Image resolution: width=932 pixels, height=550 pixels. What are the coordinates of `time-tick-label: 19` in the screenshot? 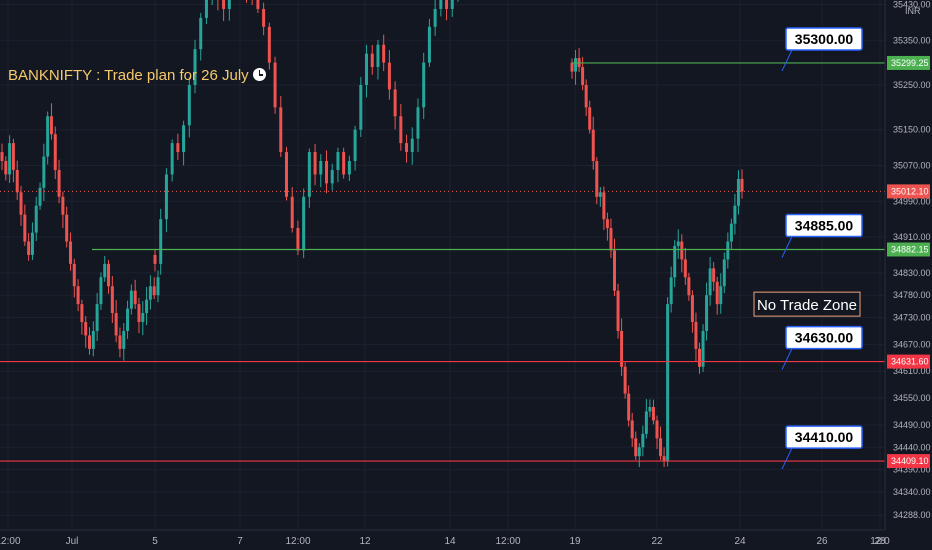 It's located at (575, 541).